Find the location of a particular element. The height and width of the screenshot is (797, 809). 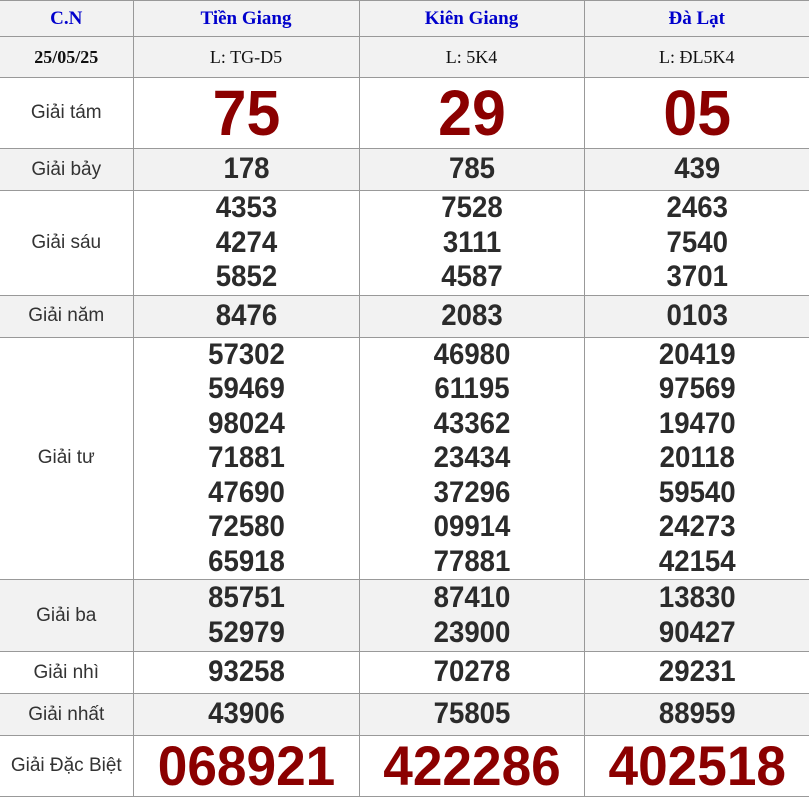

prize-number: 59540 is located at coordinates (697, 492).